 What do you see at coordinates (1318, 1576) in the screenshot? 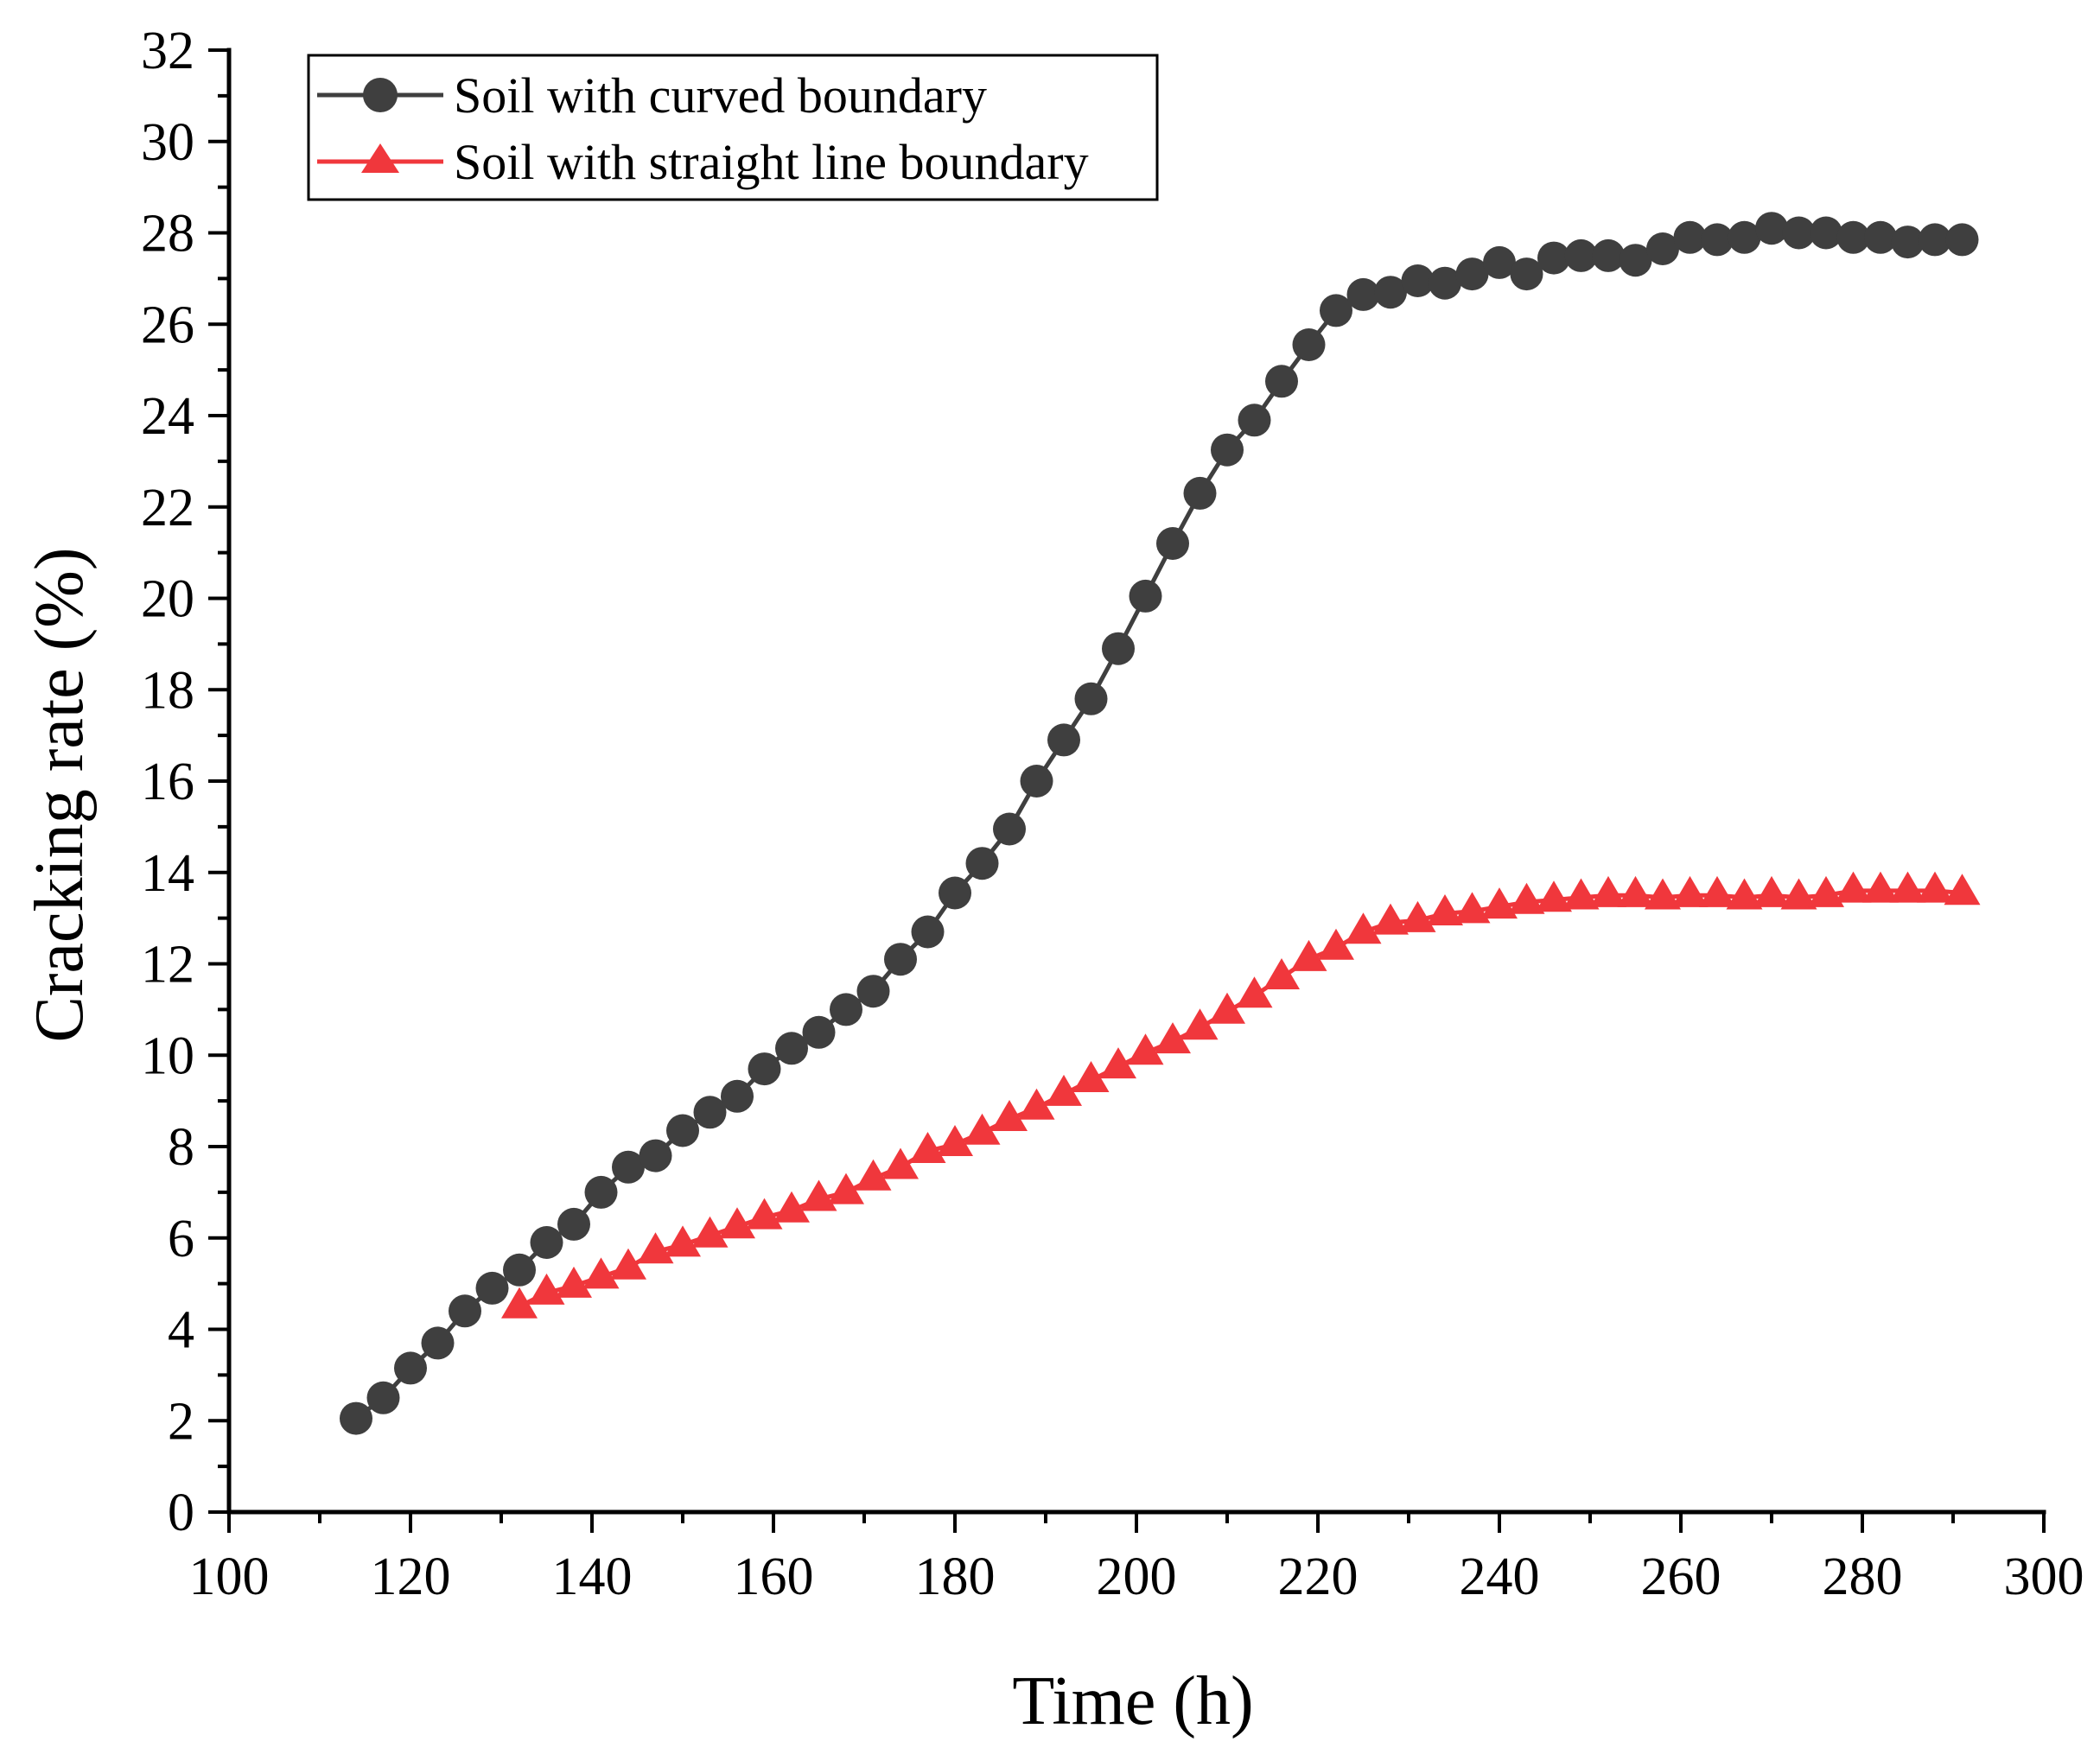
I see `x-tick-label: 220` at bounding box center [1318, 1576].